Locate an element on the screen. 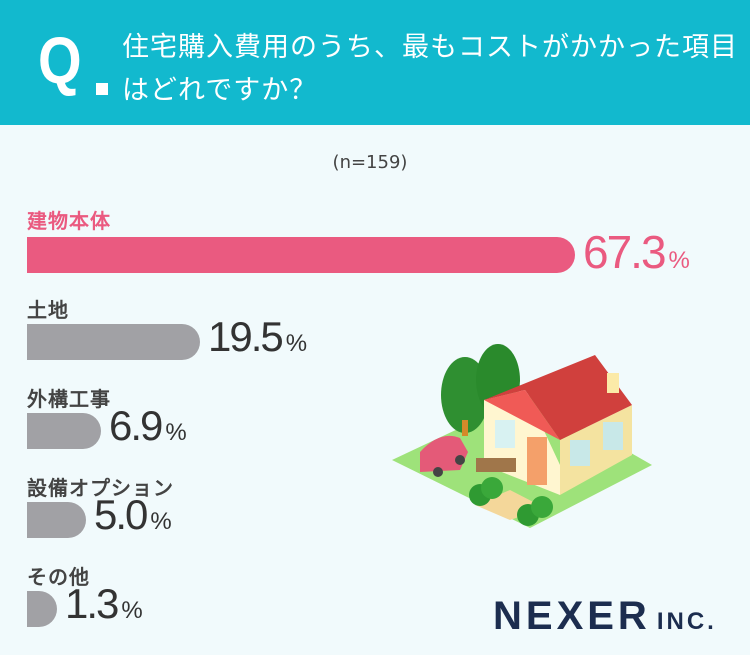 This screenshot has width=750, height=655. value-label: 67.3% is located at coordinates (636, 252).